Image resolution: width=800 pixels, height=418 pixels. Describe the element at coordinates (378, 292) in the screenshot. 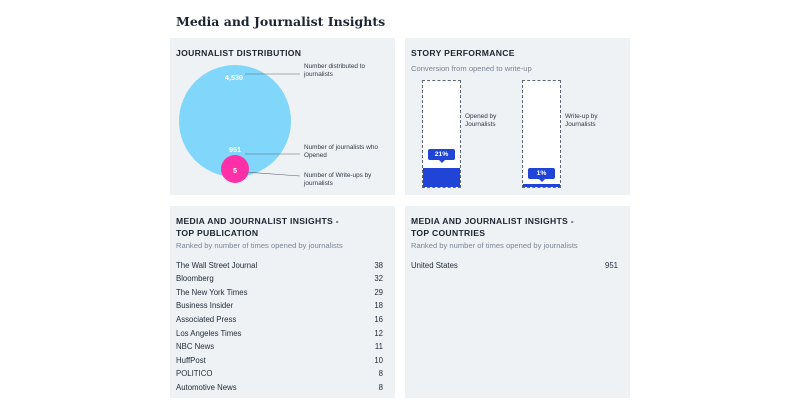

I see `list-item-count: 29` at that location.